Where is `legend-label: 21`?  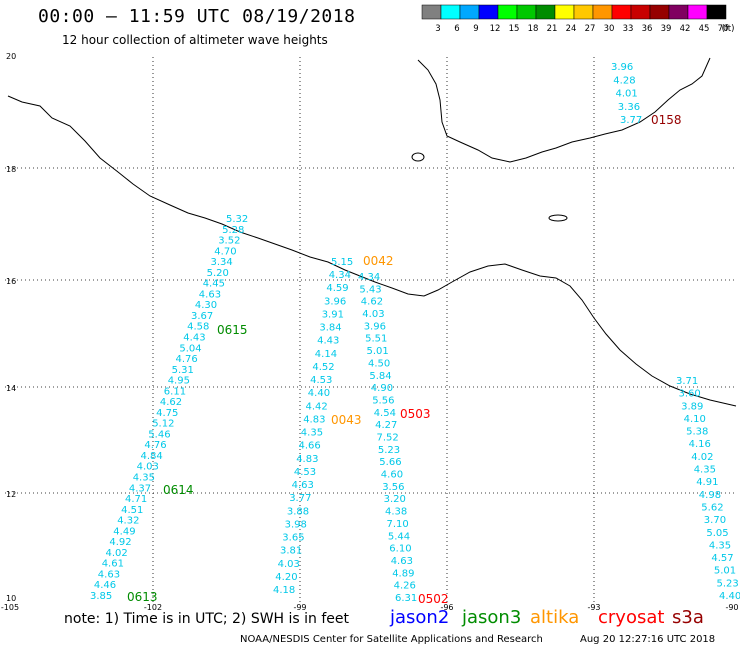 legend-label: 21 is located at coordinates (552, 29).